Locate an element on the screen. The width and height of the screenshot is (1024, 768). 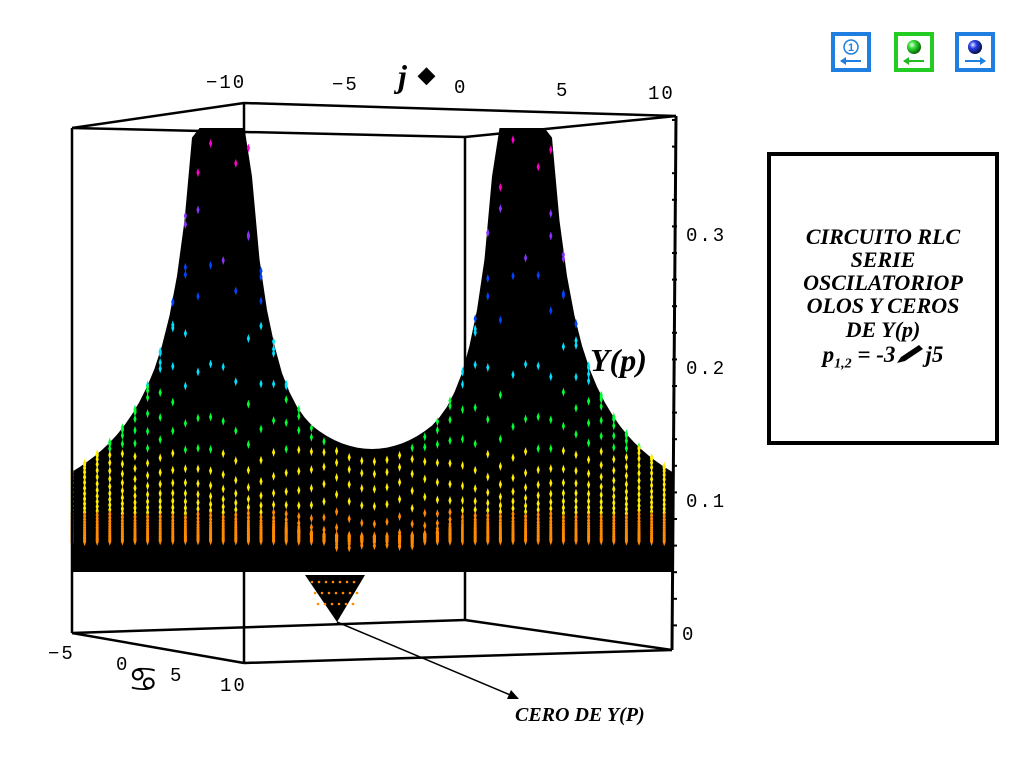
axis-ticks is located at coordinates (674, 373).